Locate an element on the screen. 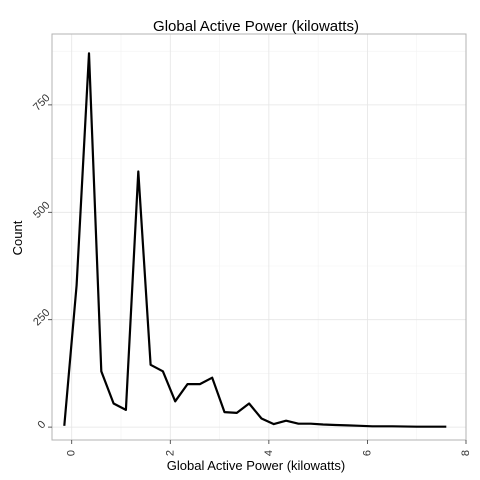 The width and height of the screenshot is (480, 480). y-axis-label: Count is located at coordinates (17, 237).